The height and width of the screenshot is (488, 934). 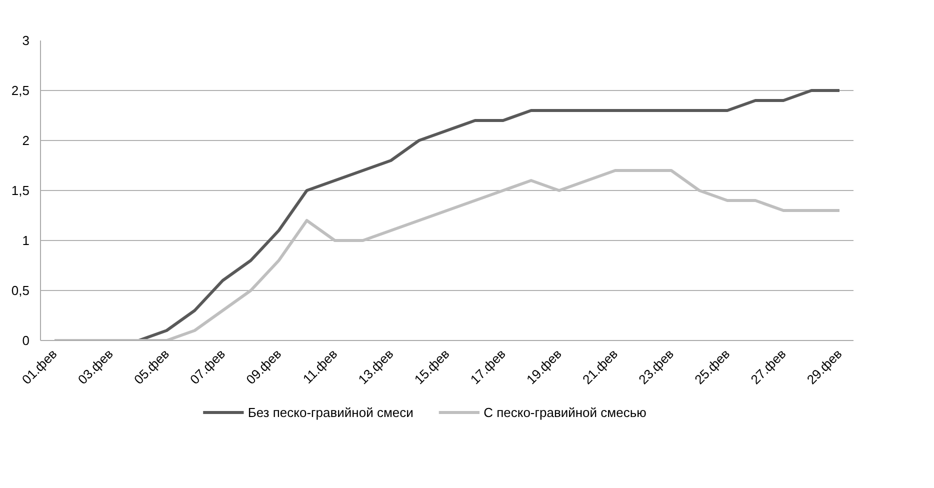 I want to click on y-tick-label: 0,5, so click(x=20, y=290).